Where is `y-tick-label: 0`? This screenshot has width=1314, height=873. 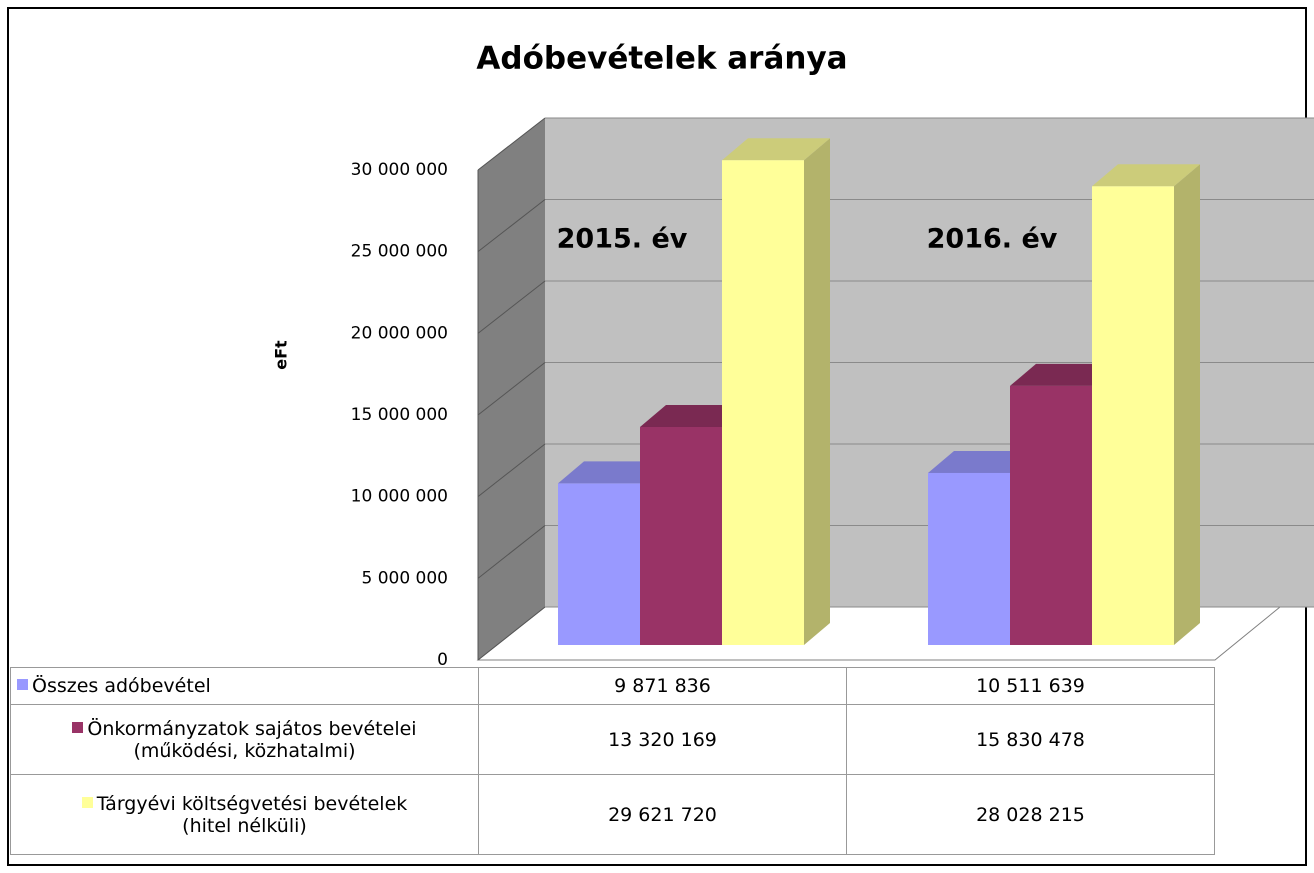 y-tick-label: 0 is located at coordinates (442, 660).